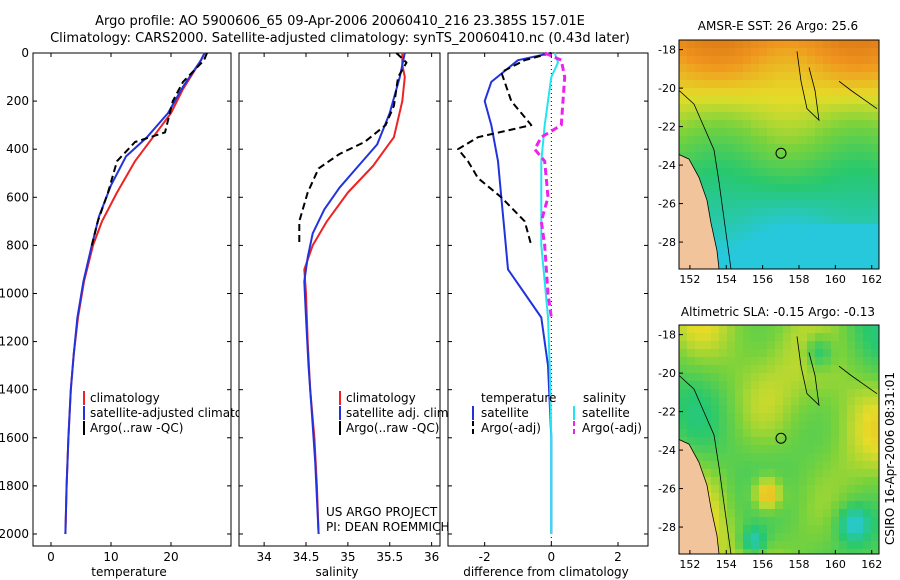  I want to click on sst-map-area: 152 154 156 158 160 162 -18 -20 -22 -24 -26 -28, so click(770, 162).